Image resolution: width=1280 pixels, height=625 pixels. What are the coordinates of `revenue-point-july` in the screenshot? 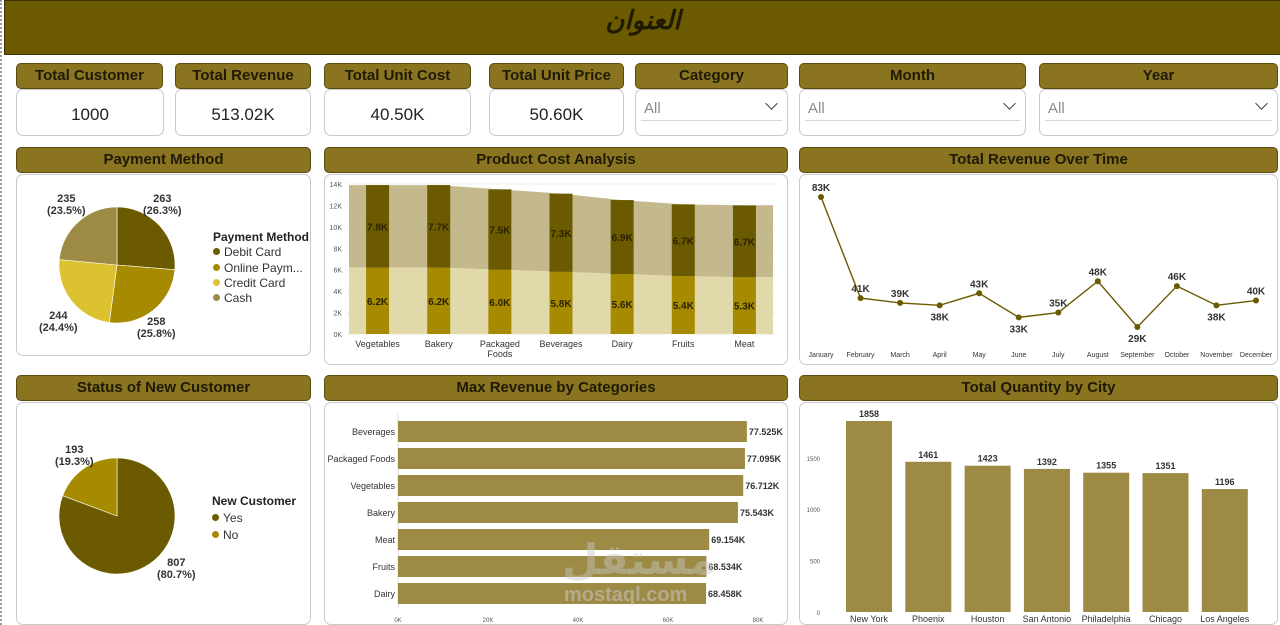 It's located at (1058, 312).